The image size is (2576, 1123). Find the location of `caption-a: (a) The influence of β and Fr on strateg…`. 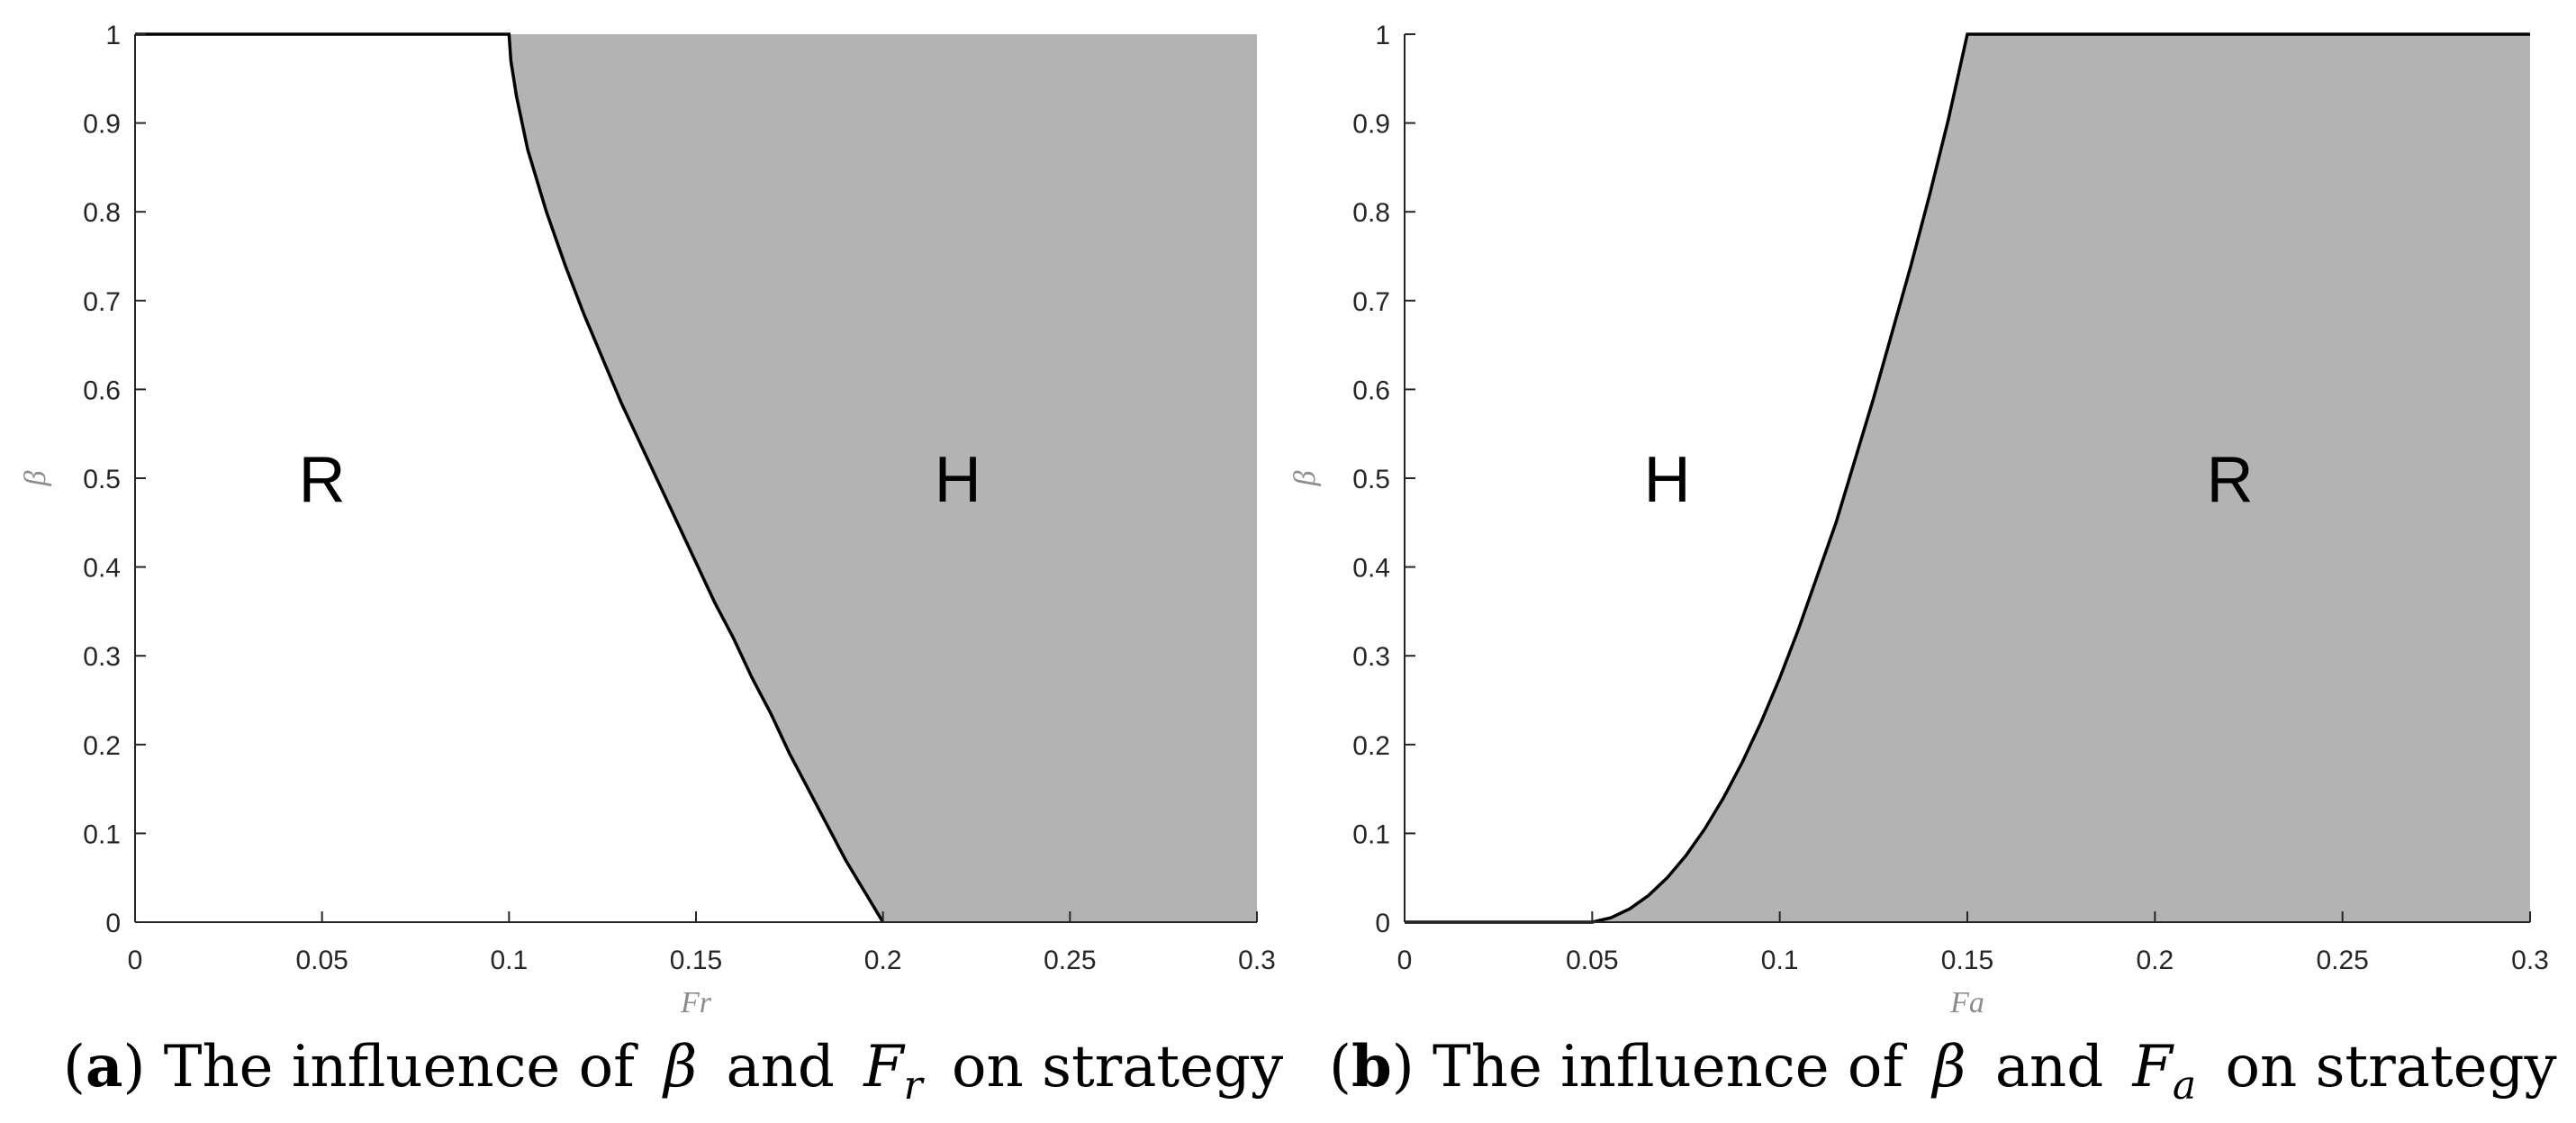

caption-a: (a) The influence of β and Fr on strateg… is located at coordinates (673, 1071).